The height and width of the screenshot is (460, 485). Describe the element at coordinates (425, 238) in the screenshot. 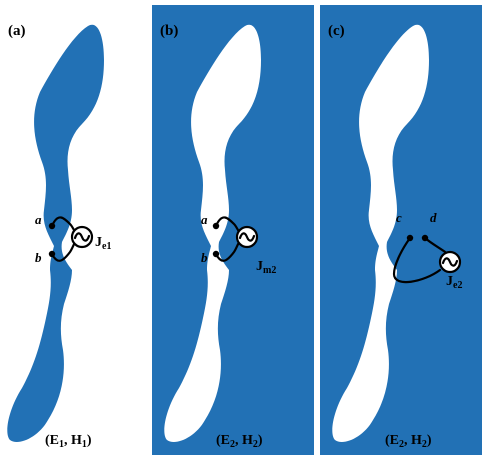

I see `port-d-terminal` at that location.